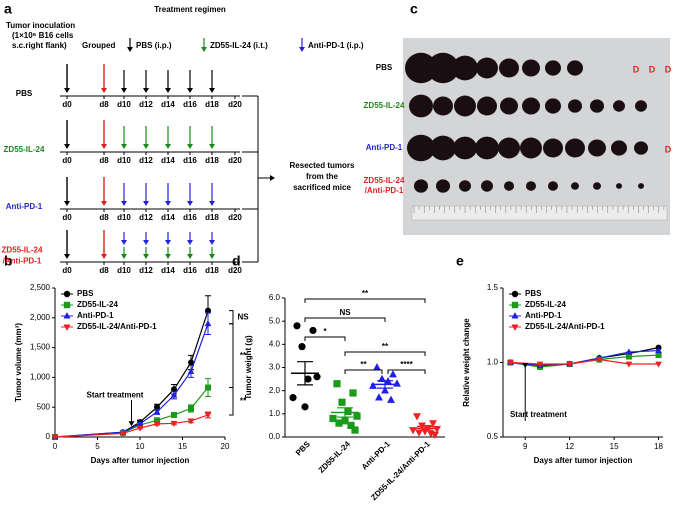 The width and height of the screenshot is (676, 508). What do you see at coordinates (336, 45) in the screenshot?
I see `treatment-legend: Anti-PD-1 (i.p.)` at bounding box center [336, 45].